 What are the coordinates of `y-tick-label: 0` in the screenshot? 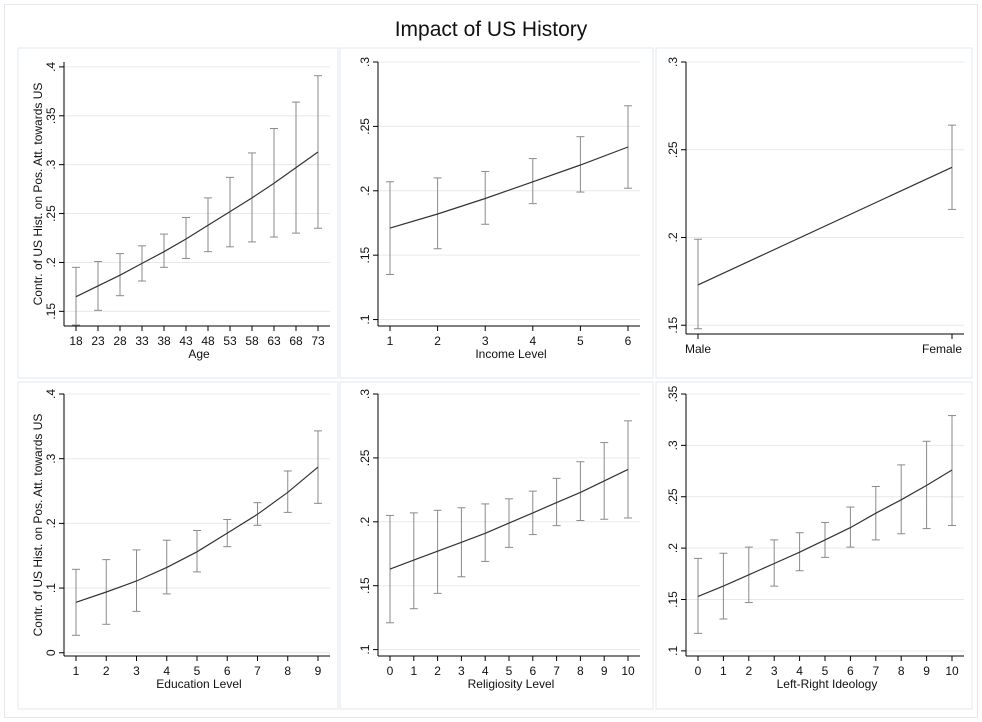 It's located at (51, 652).